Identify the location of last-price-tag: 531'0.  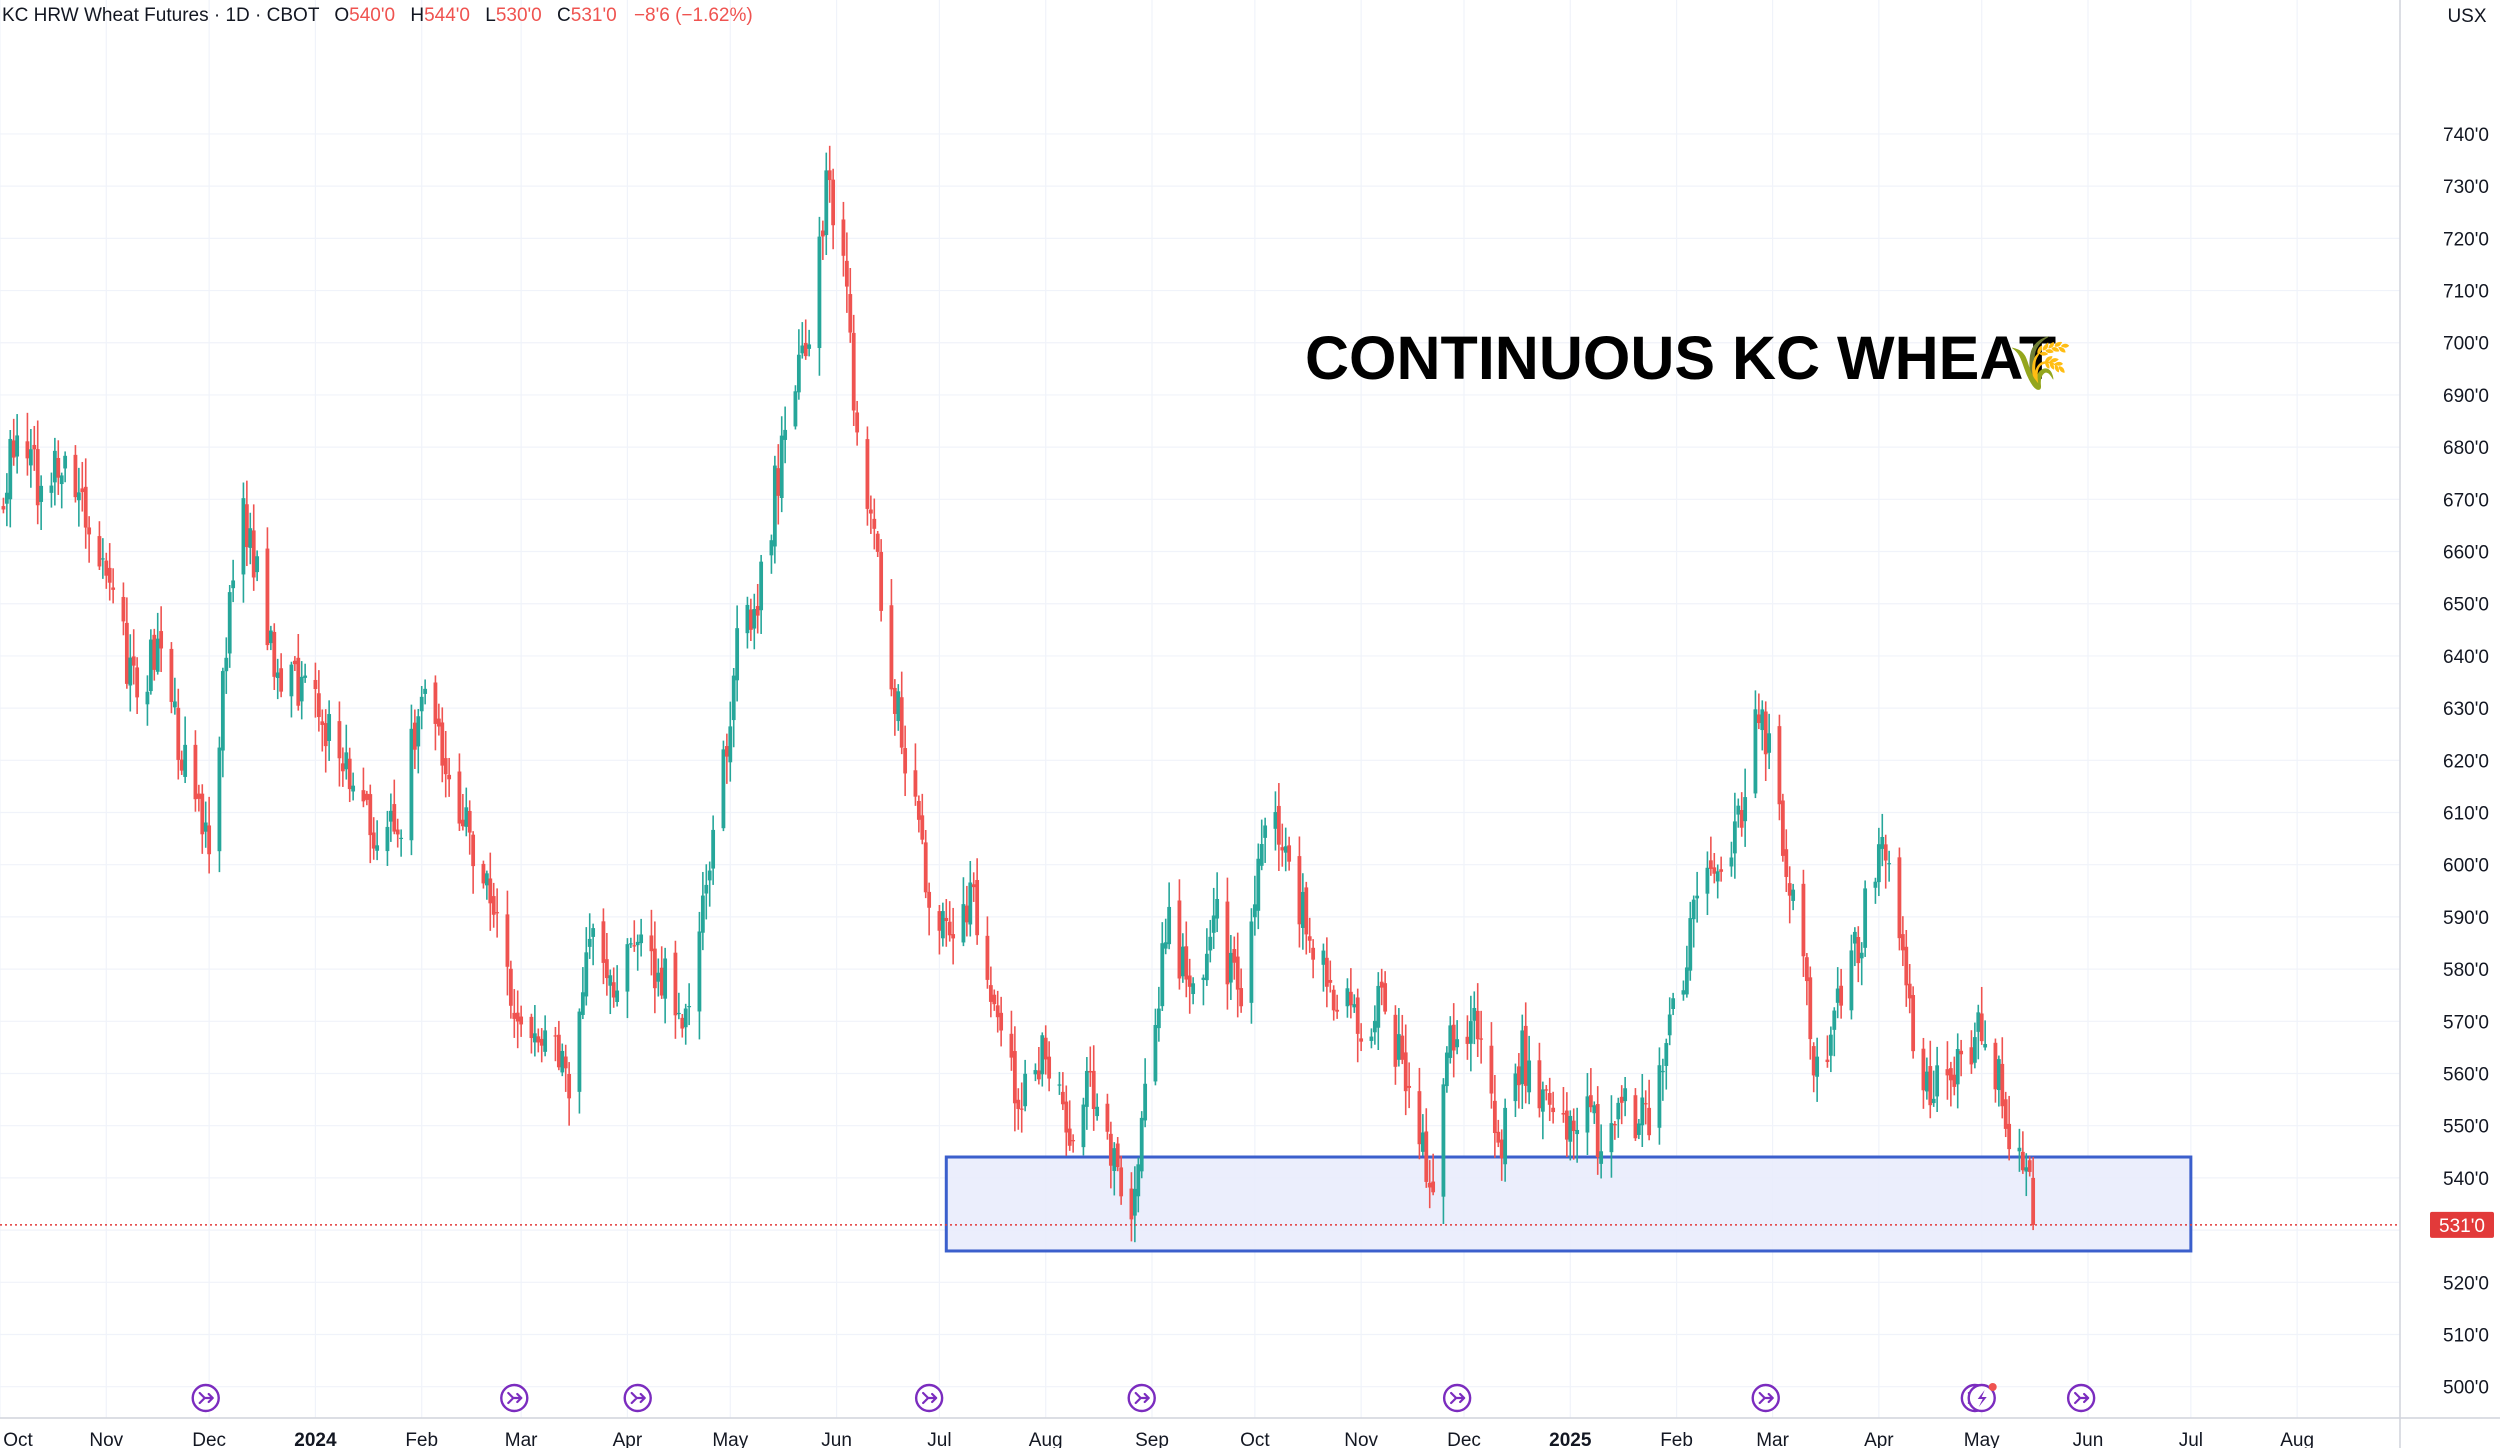
(2462, 1224).